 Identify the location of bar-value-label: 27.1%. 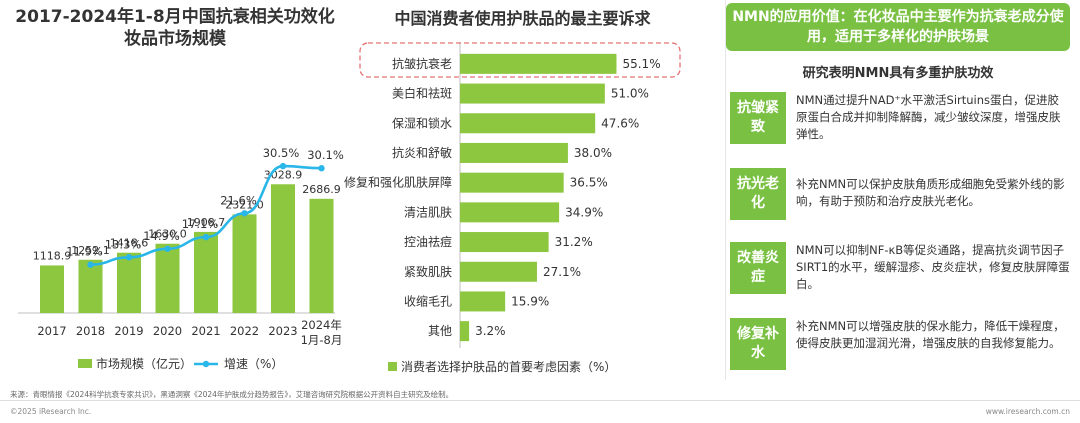
(562, 272).